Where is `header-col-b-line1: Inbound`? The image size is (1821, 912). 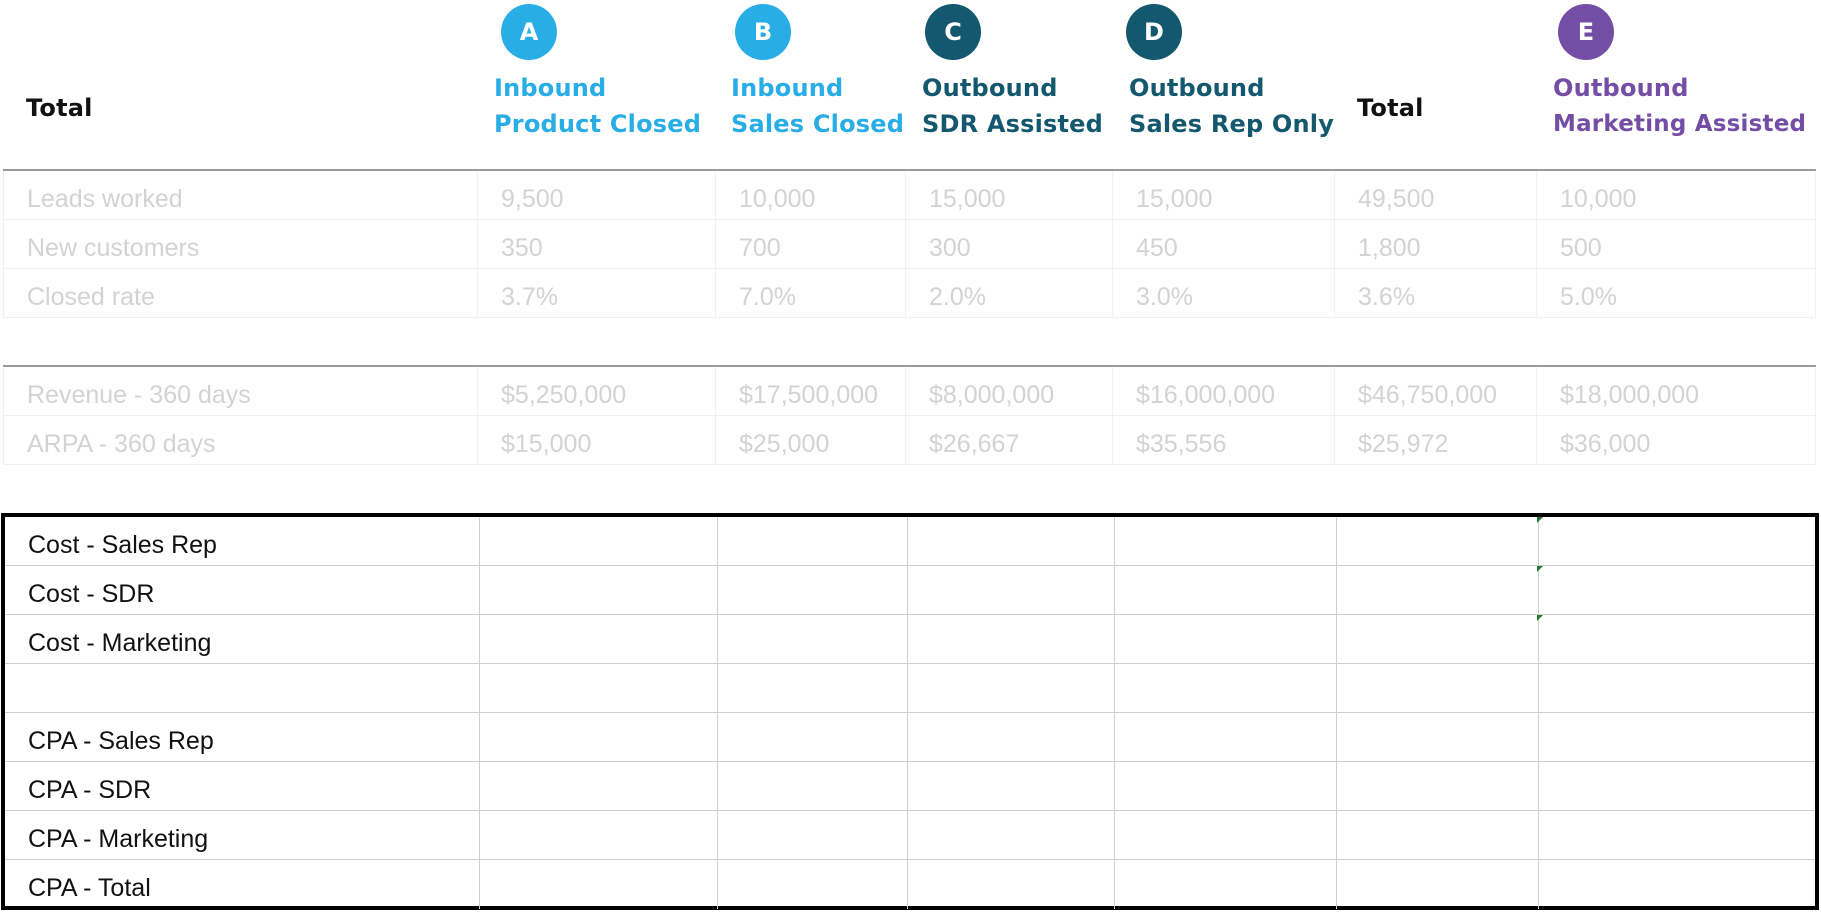
header-col-b-line1: Inbound is located at coordinates (787, 88).